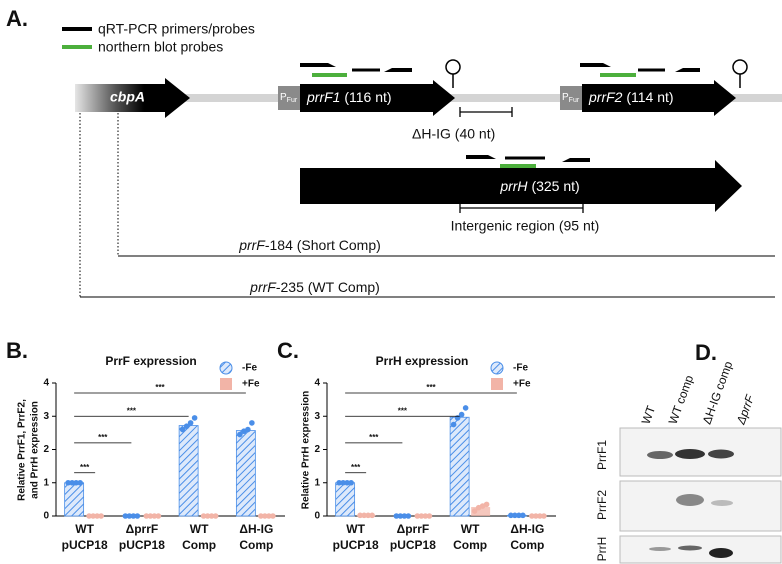  What do you see at coordinates (22, 450) in the screenshot?
I see `y-axis-label: Relative PrrF1, PrrF2,` at bounding box center [22, 450].